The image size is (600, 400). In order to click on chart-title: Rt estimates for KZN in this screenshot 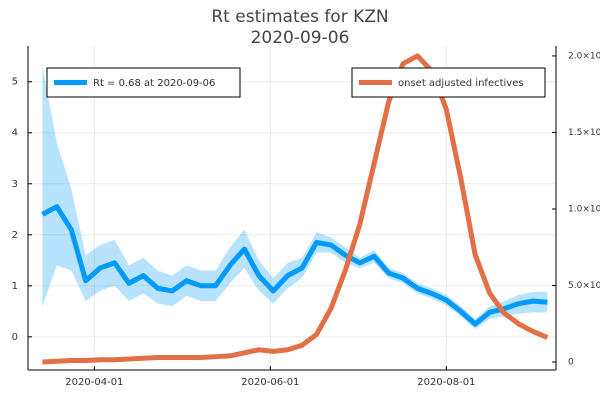, I will do `click(299, 17)`.